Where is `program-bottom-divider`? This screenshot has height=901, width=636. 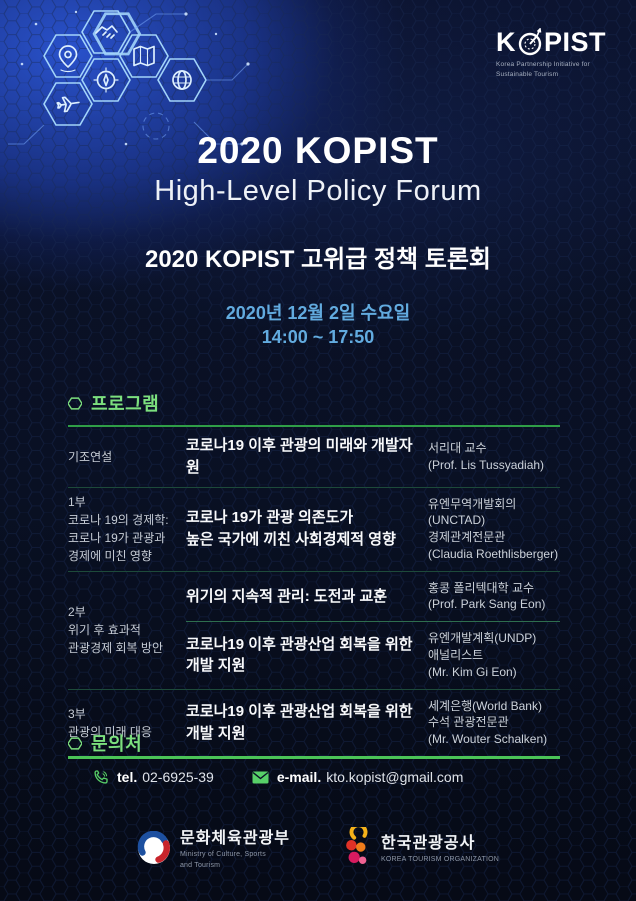
program-bottom-divider is located at coordinates (314, 758).